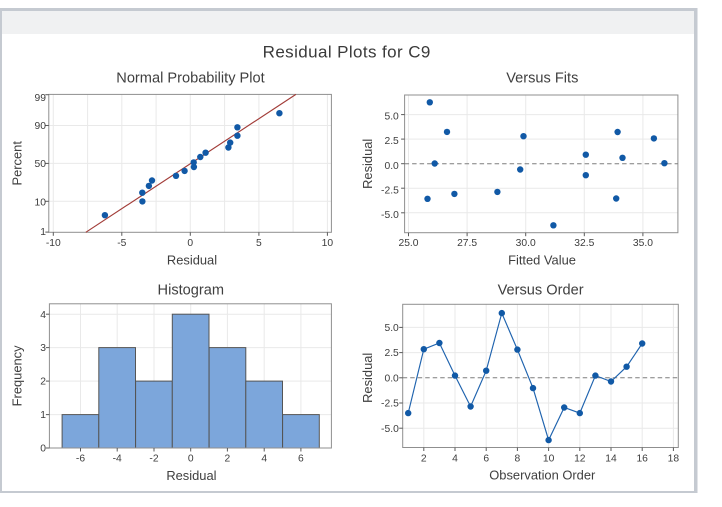 The width and height of the screenshot is (722, 507). I want to click on svg-text: 5, so click(259, 243).